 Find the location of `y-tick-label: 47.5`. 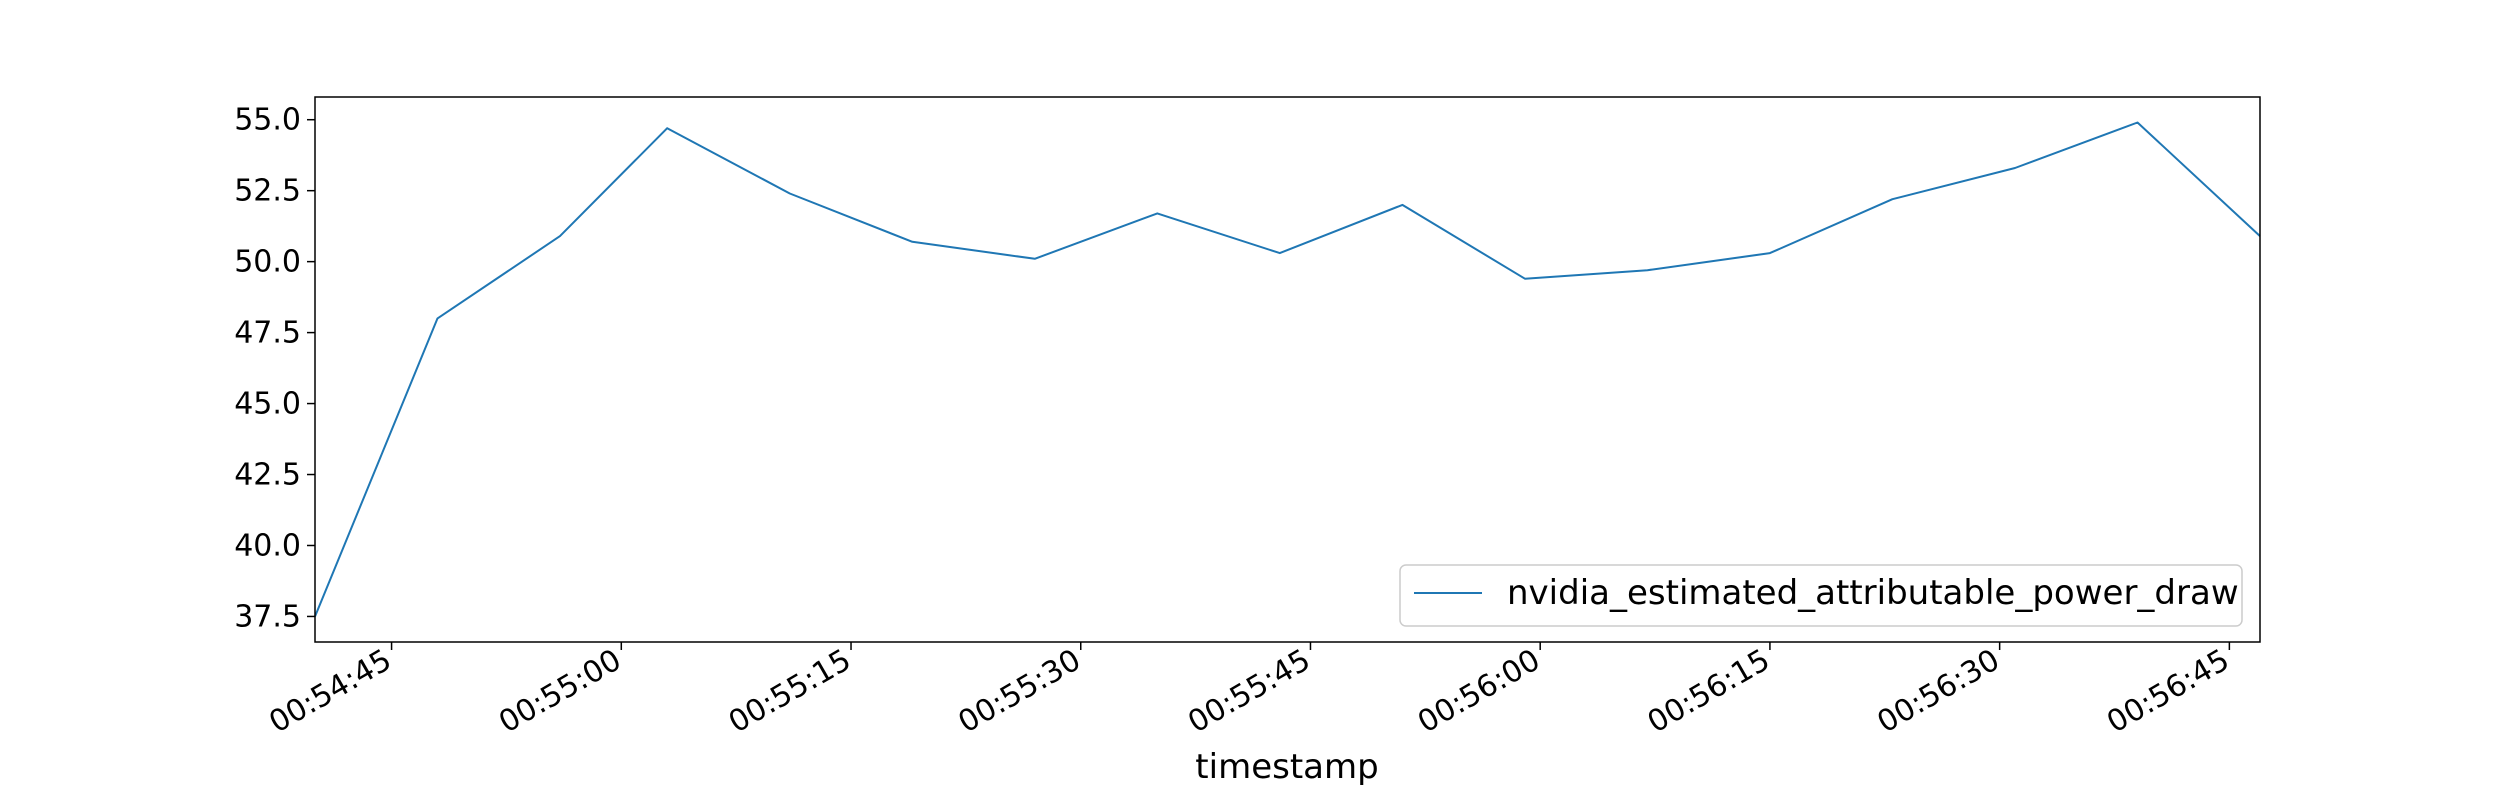

y-tick-label: 47.5 is located at coordinates (267, 333).